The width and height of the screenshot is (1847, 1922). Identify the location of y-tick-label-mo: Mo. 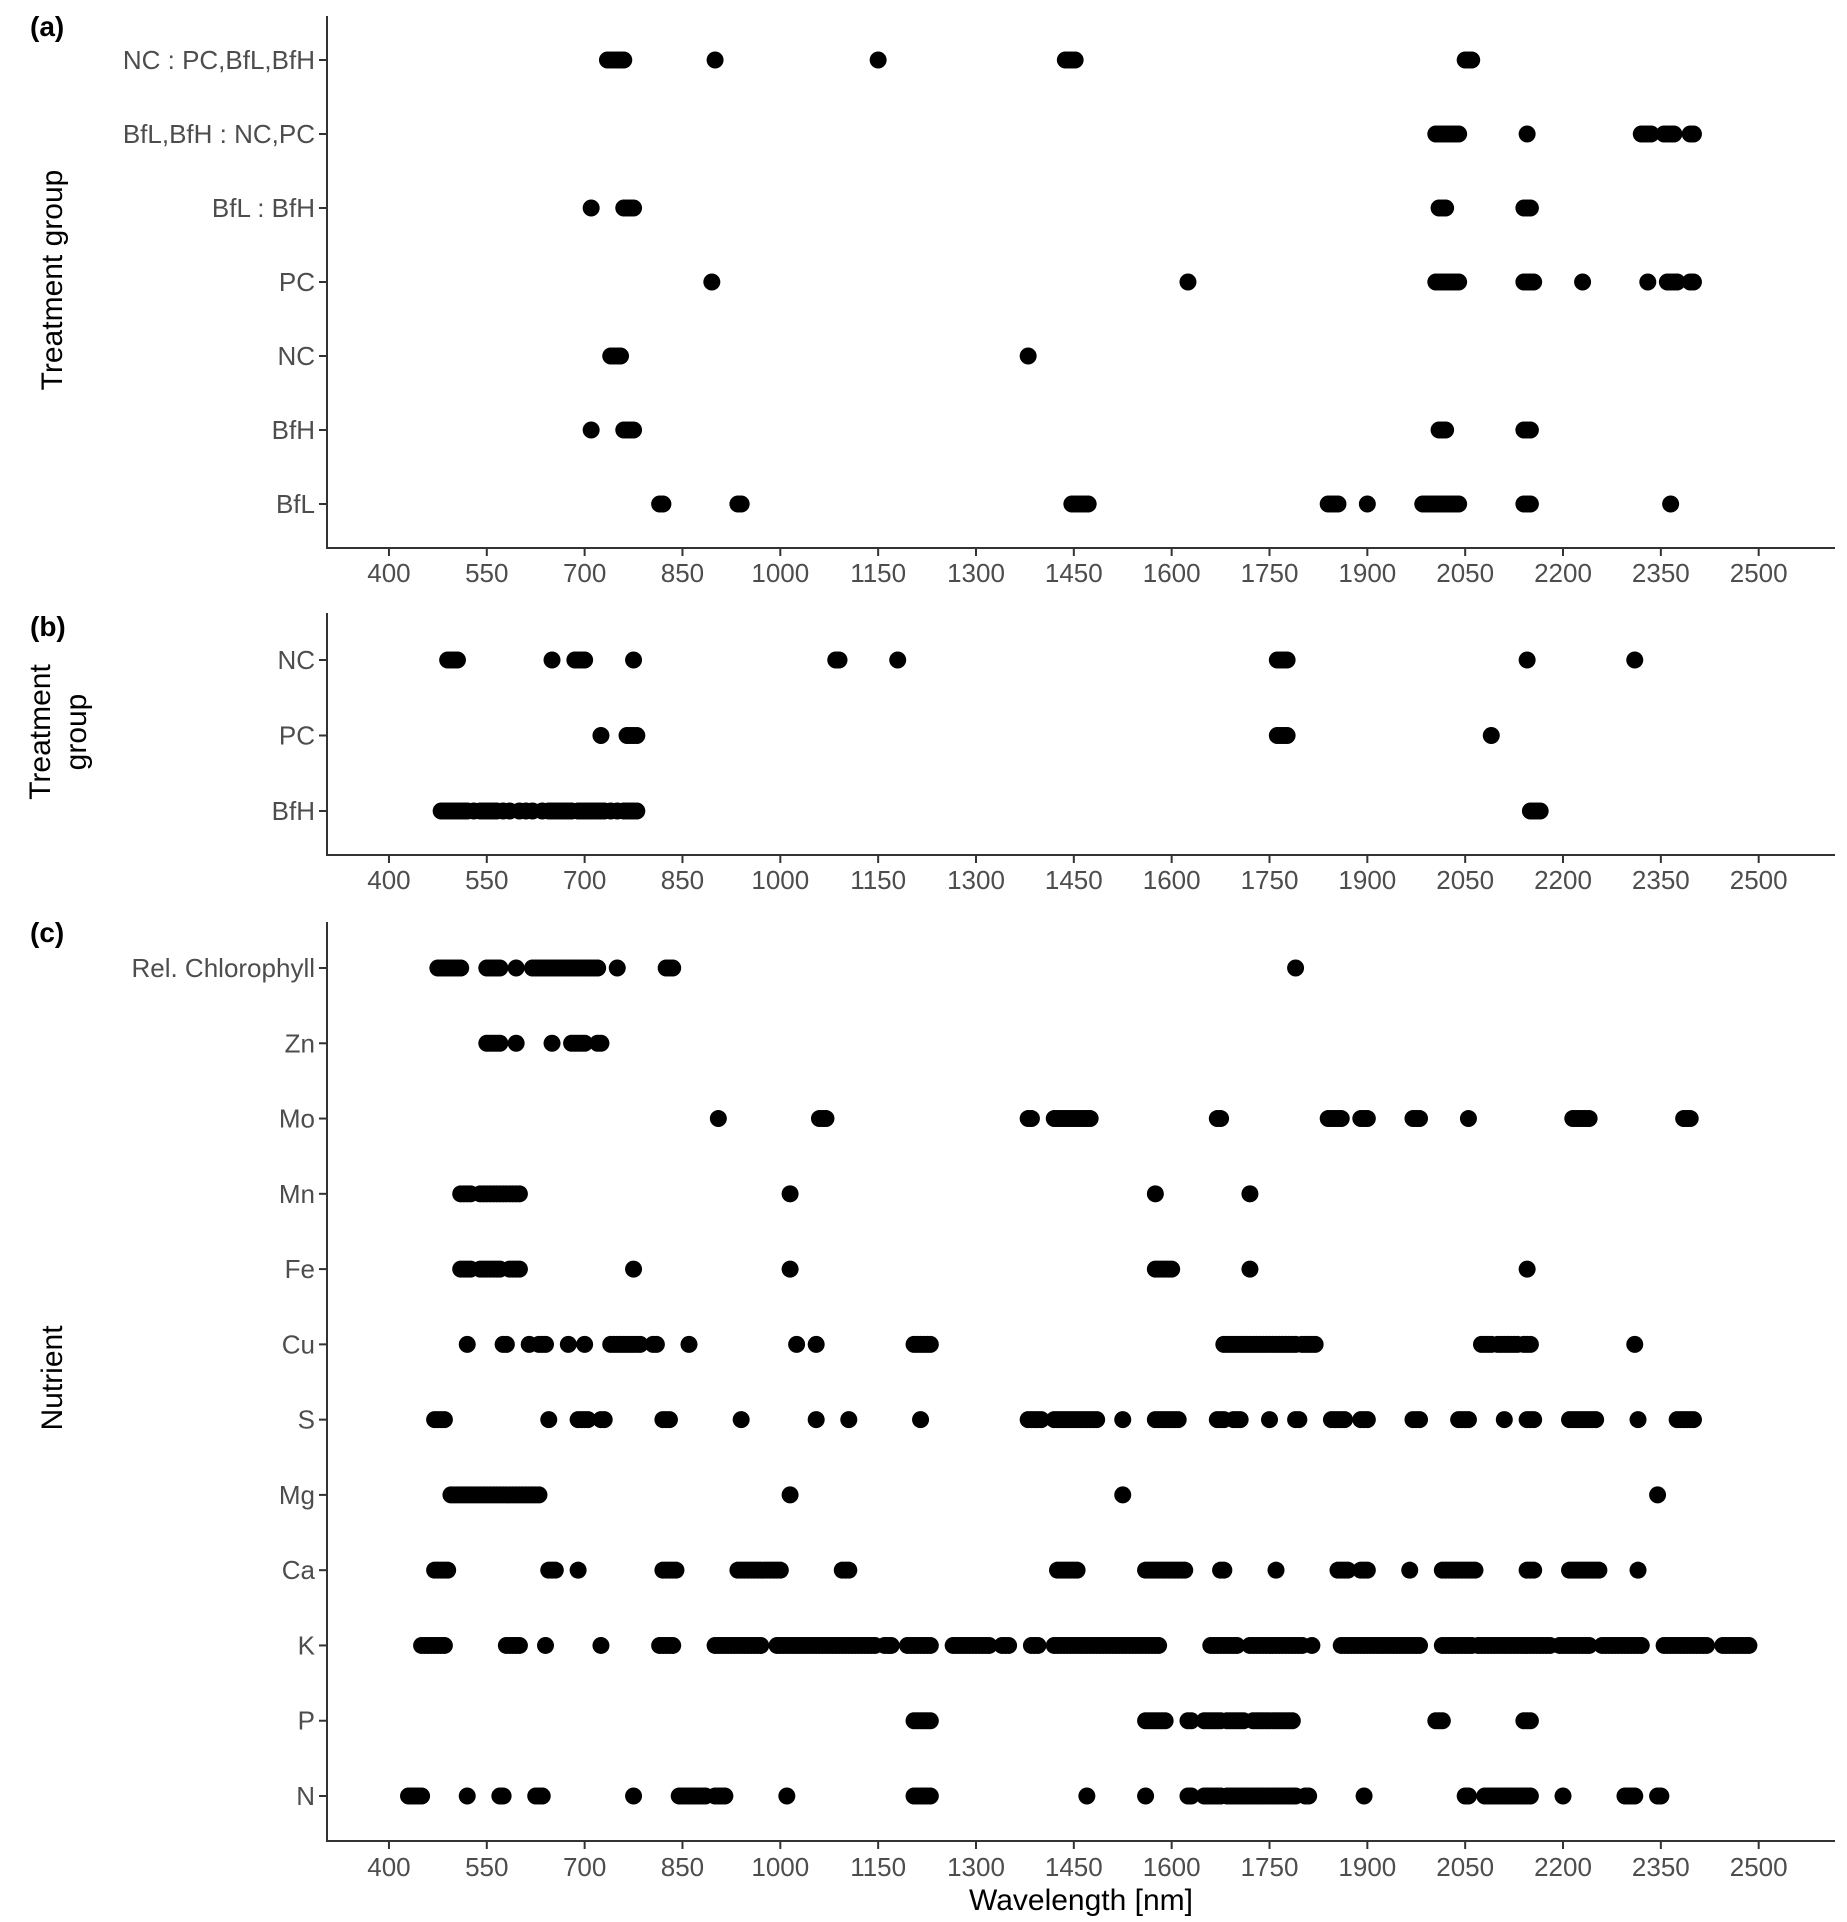
(297, 1119).